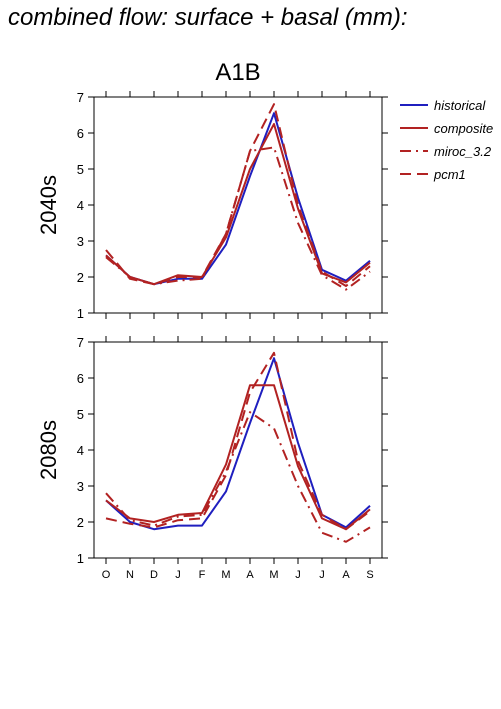 The height and width of the screenshot is (709, 501). What do you see at coordinates (460, 105) in the screenshot?
I see `legend-label: historical` at bounding box center [460, 105].